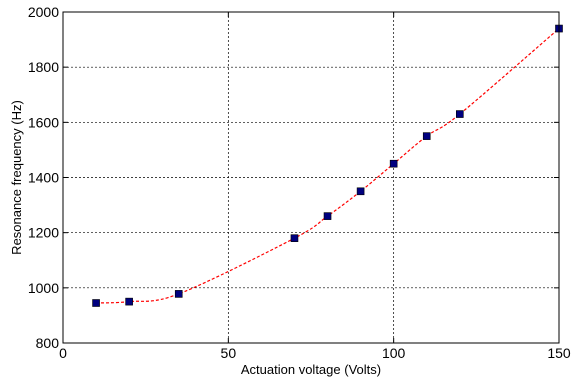 This screenshot has height=380, width=571. I want to click on y-tick-labels: 800 1000 1200 1400 1600 1800 2000, so click(43, 177).